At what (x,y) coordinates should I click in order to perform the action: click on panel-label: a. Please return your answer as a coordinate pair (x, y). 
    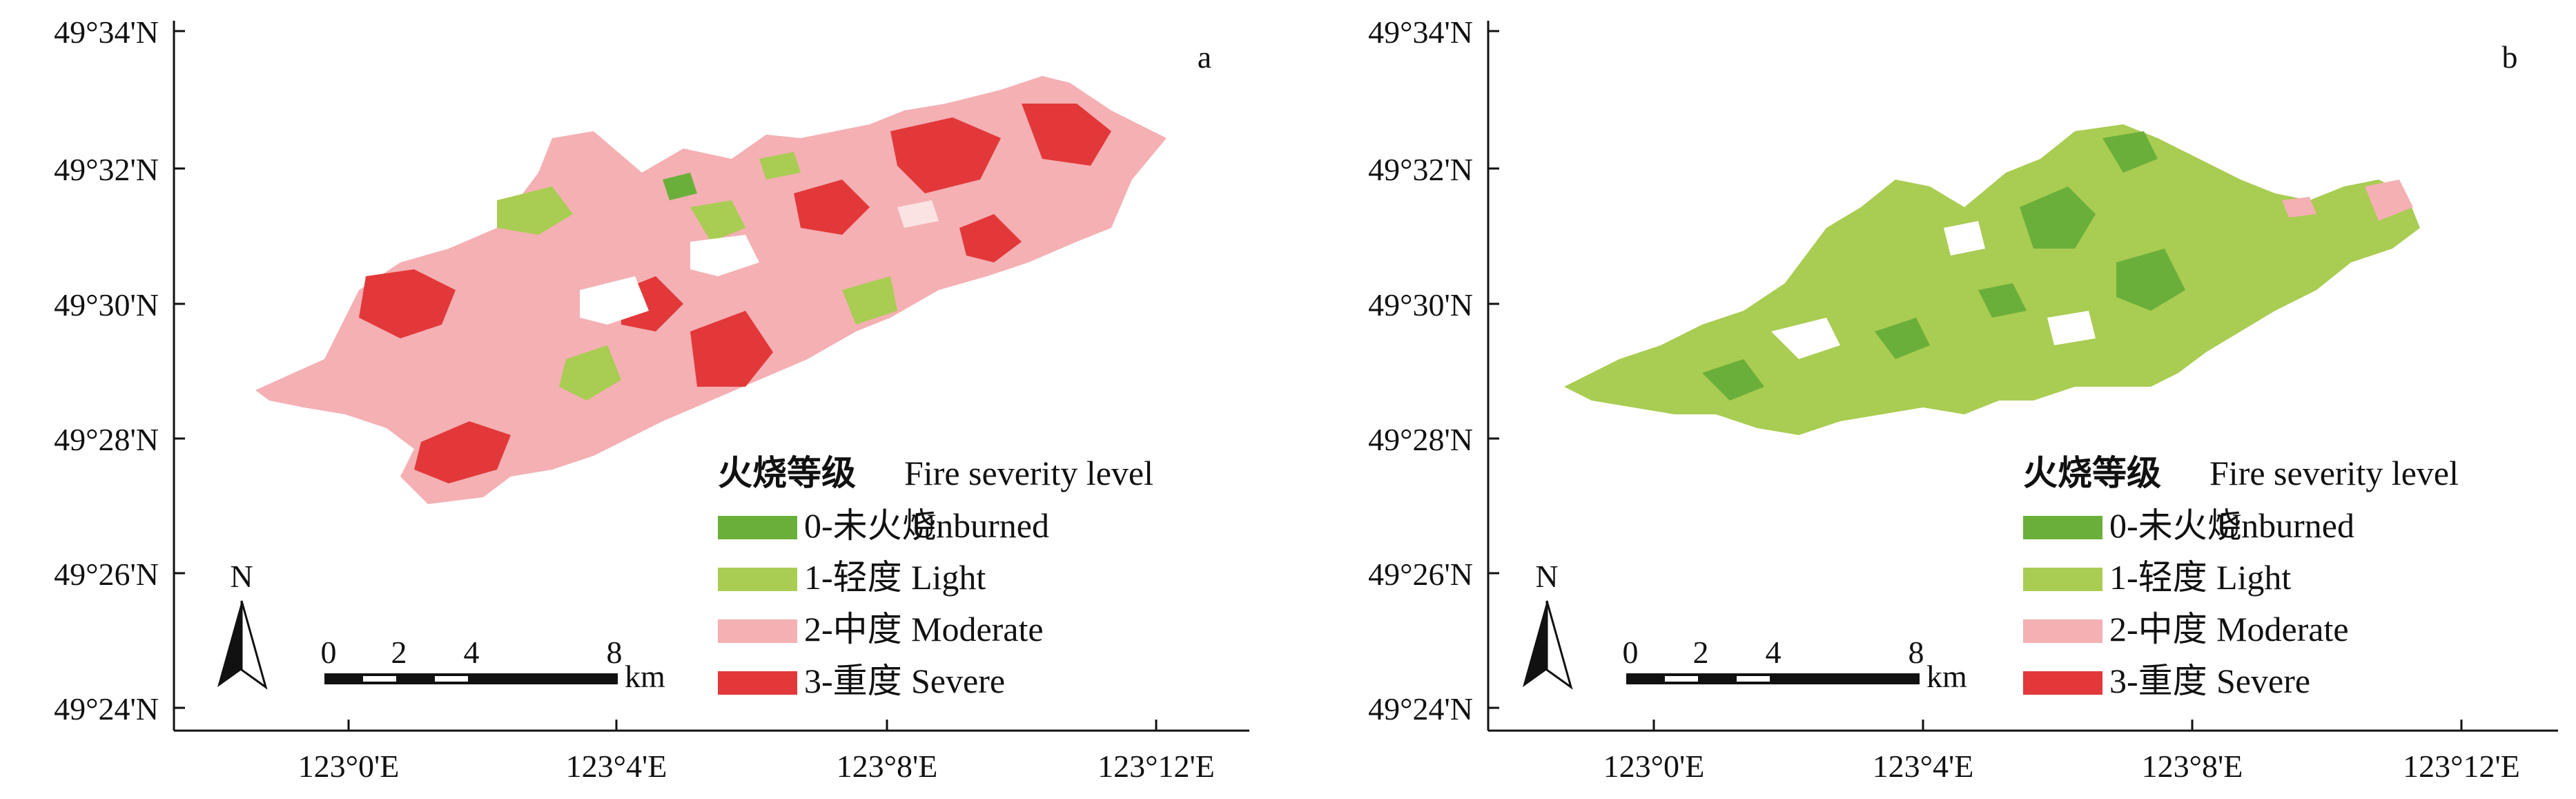
    Looking at the image, I should click on (1204, 57).